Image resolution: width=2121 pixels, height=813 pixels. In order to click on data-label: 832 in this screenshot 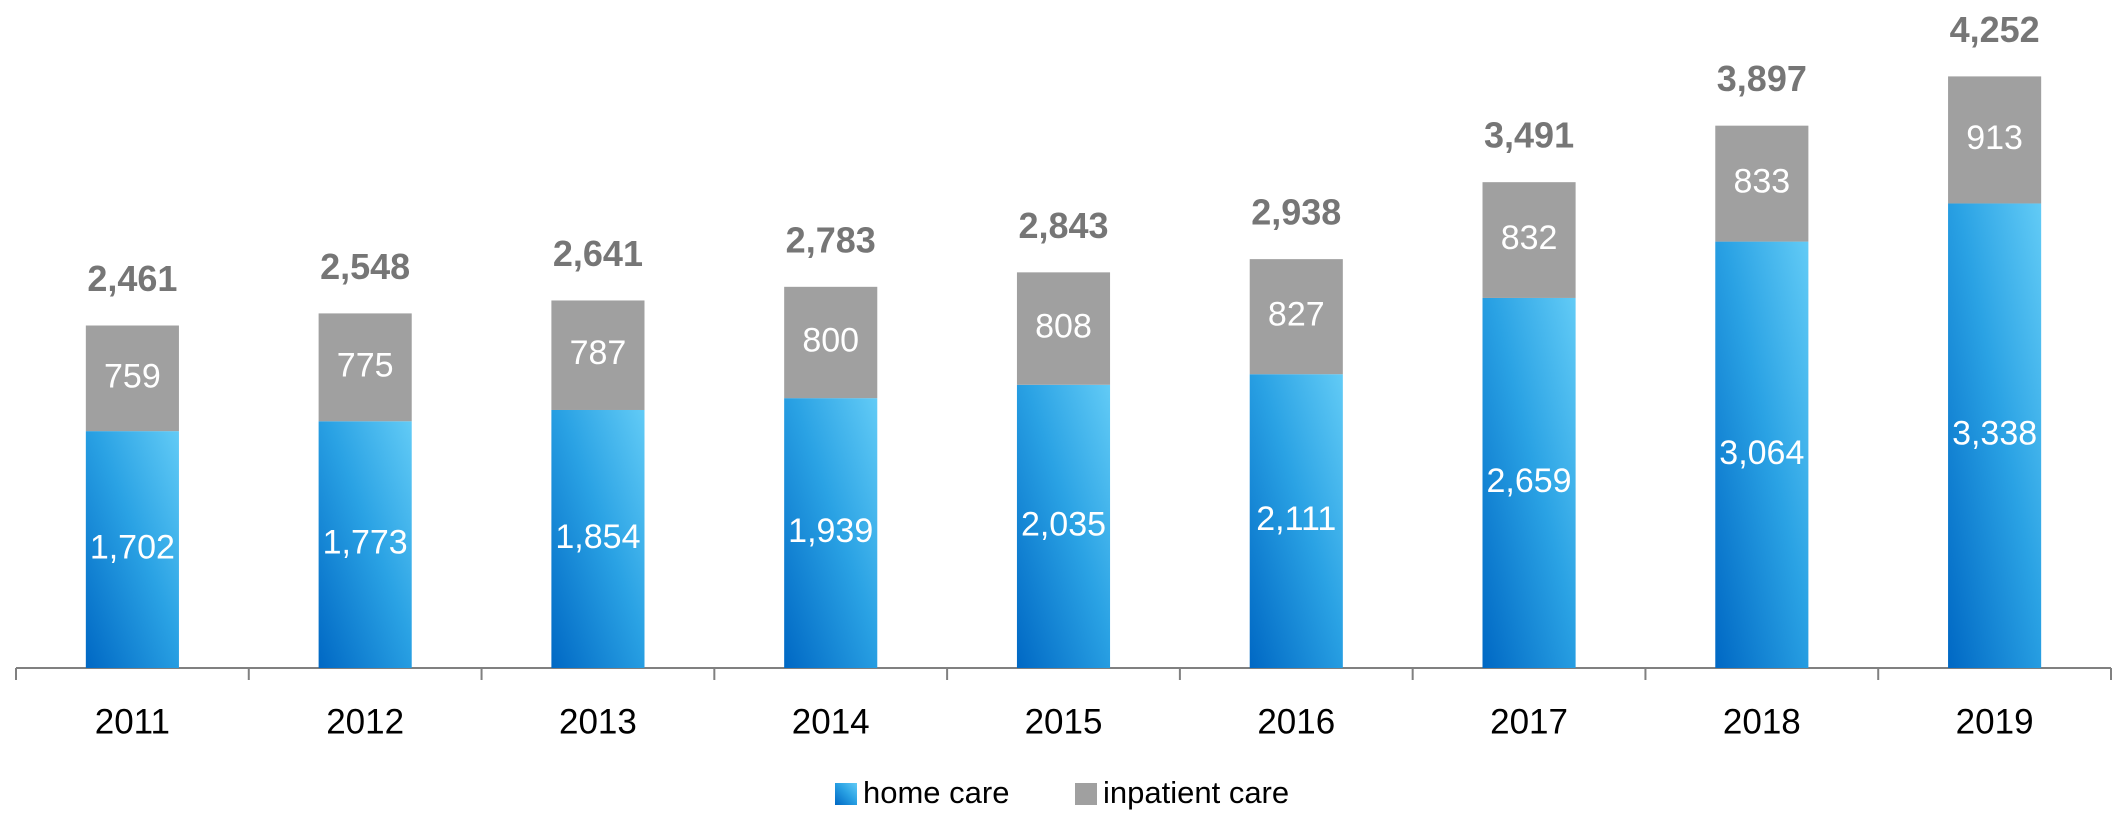, I will do `click(1529, 238)`.